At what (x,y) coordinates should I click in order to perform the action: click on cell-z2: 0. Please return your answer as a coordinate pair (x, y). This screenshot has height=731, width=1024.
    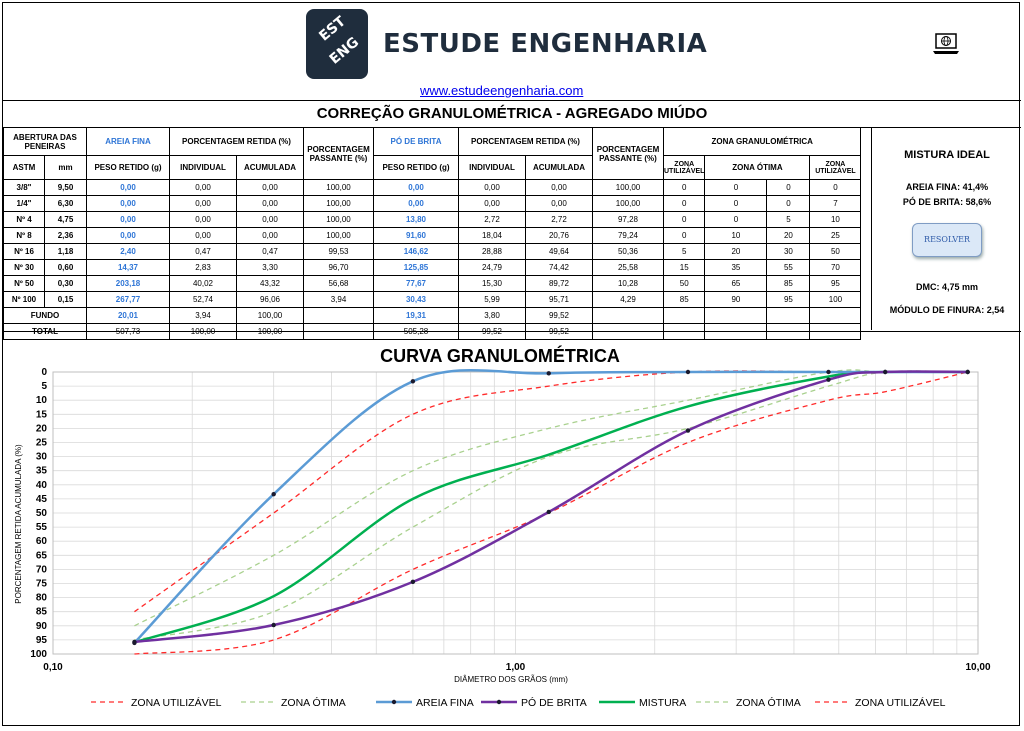
    Looking at the image, I should click on (736, 203).